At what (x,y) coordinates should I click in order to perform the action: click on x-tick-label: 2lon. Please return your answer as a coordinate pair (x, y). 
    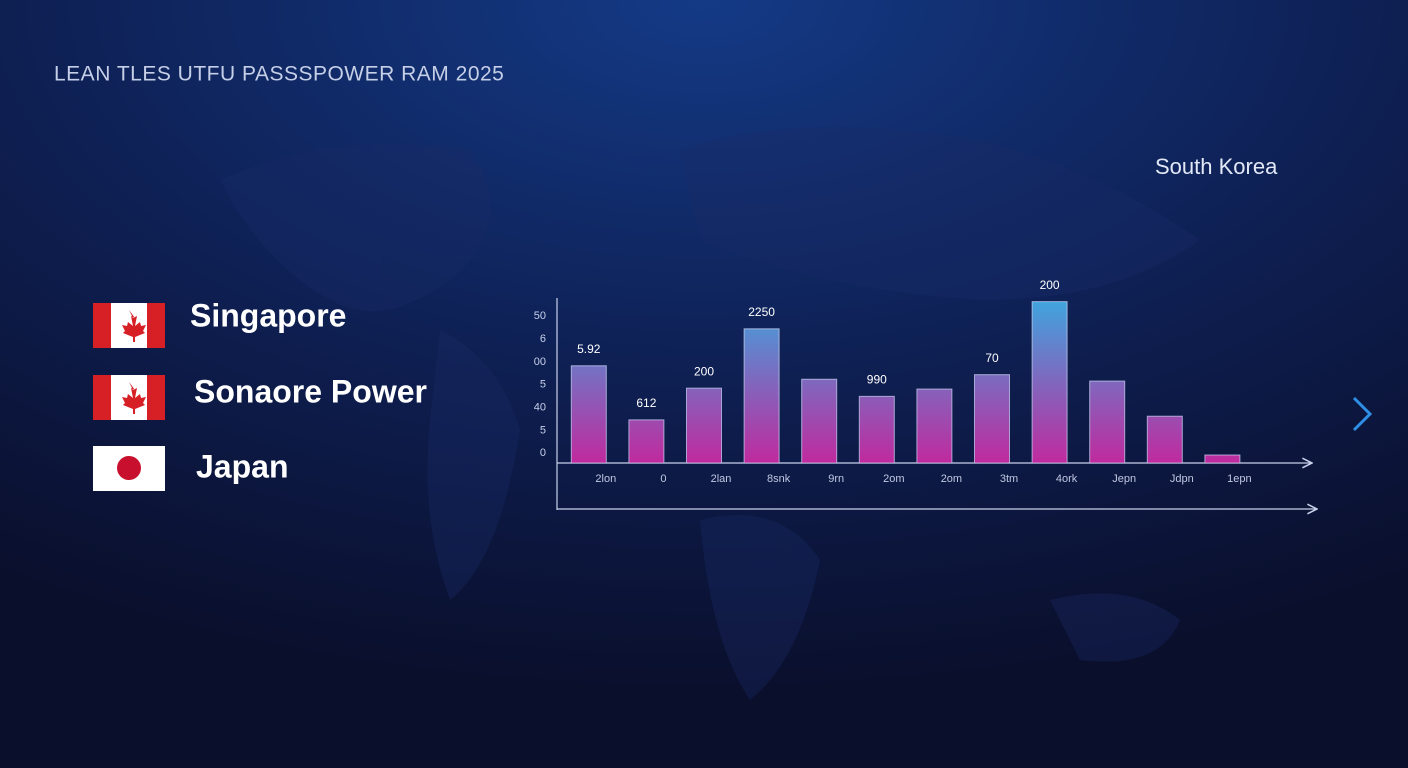
    Looking at the image, I should click on (605, 479).